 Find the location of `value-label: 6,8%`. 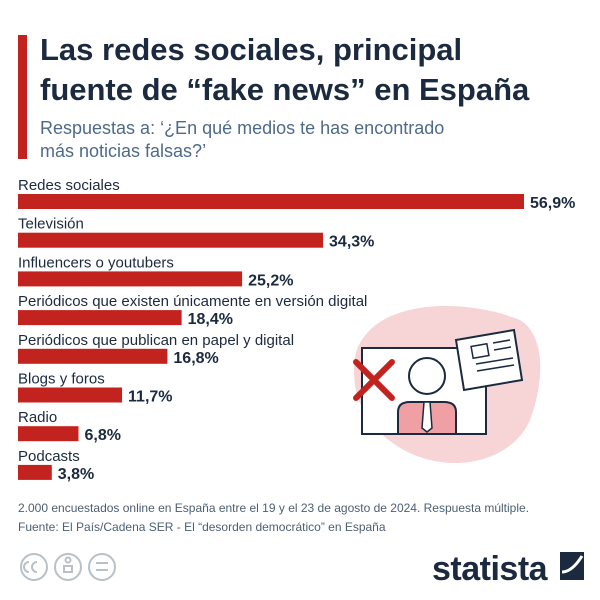

value-label: 6,8% is located at coordinates (102, 435).